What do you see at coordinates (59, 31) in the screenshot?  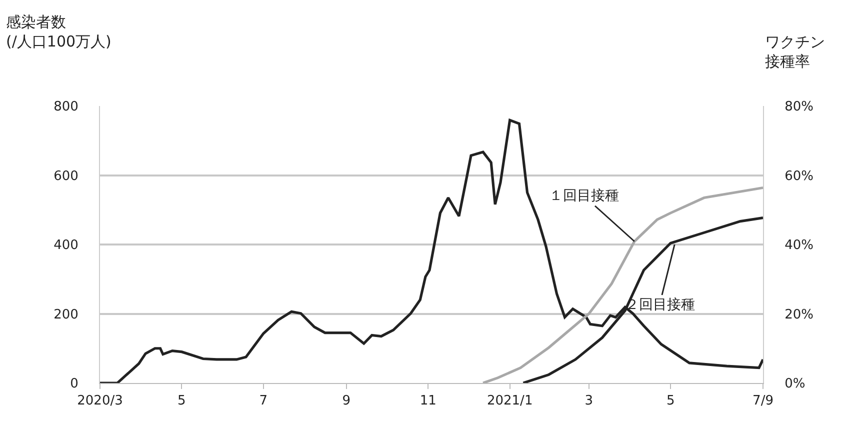 I see `y-axis-title: 感染者数 (/人口100万人)` at bounding box center [59, 31].